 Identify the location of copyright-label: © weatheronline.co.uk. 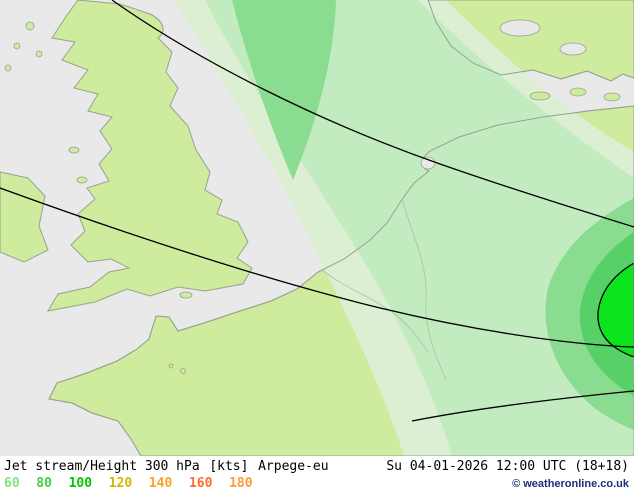
(570, 484).